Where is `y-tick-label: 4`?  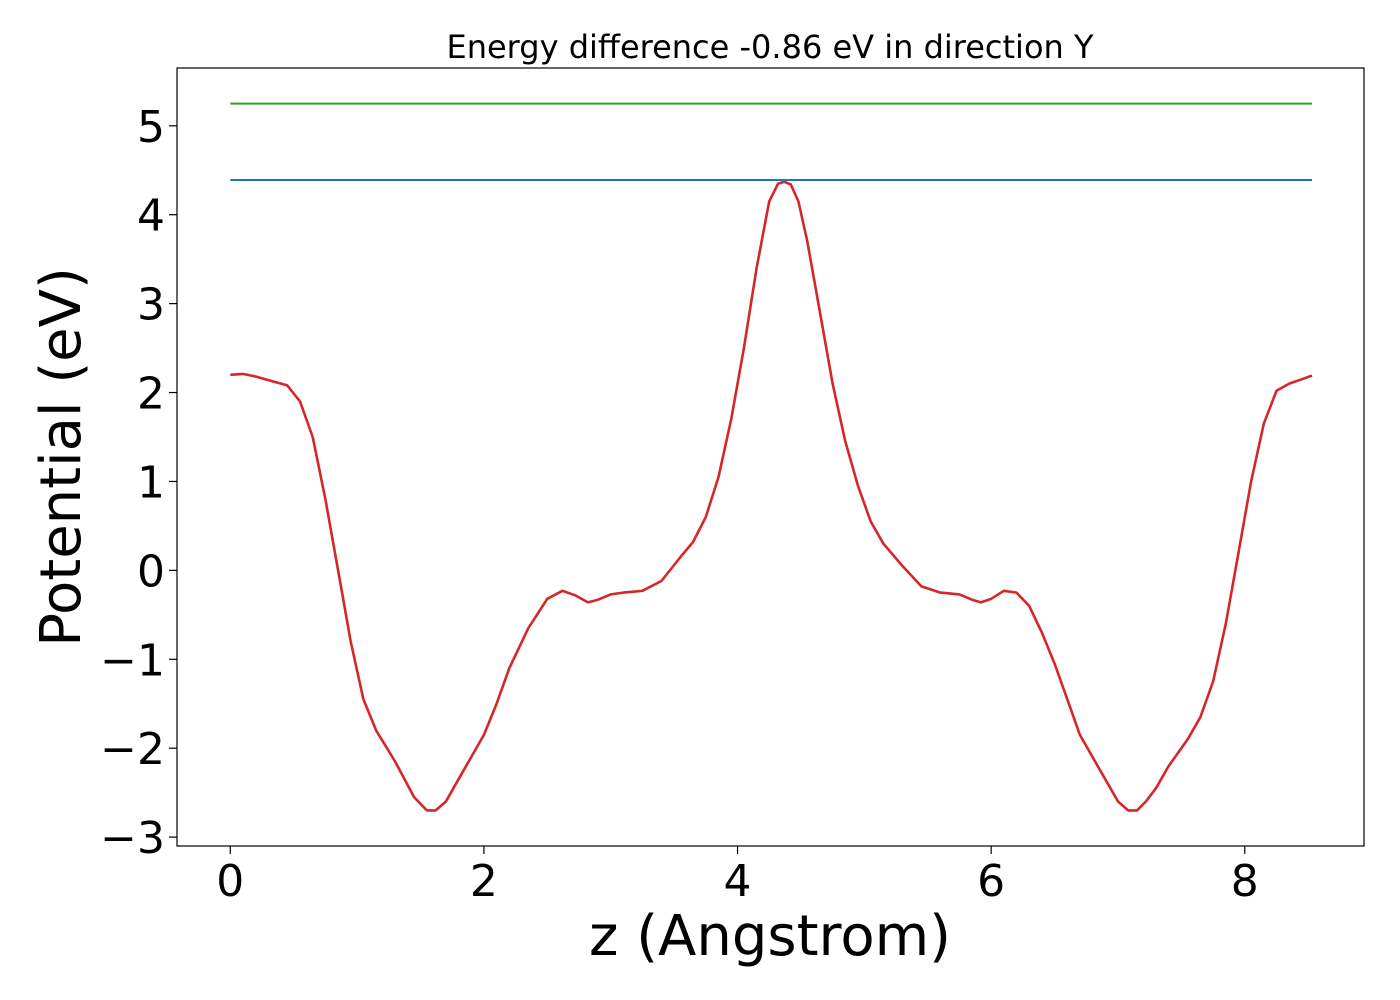 y-tick-label: 4 is located at coordinates (151, 216).